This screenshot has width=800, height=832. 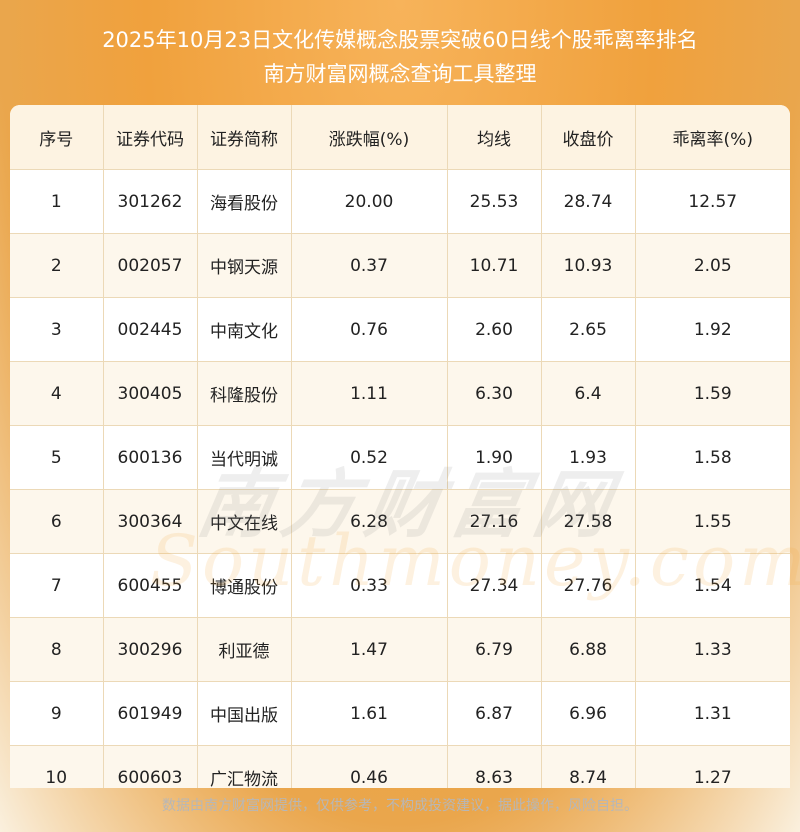 What do you see at coordinates (244, 137) in the screenshot?
I see `header-name: 证券简称` at bounding box center [244, 137].